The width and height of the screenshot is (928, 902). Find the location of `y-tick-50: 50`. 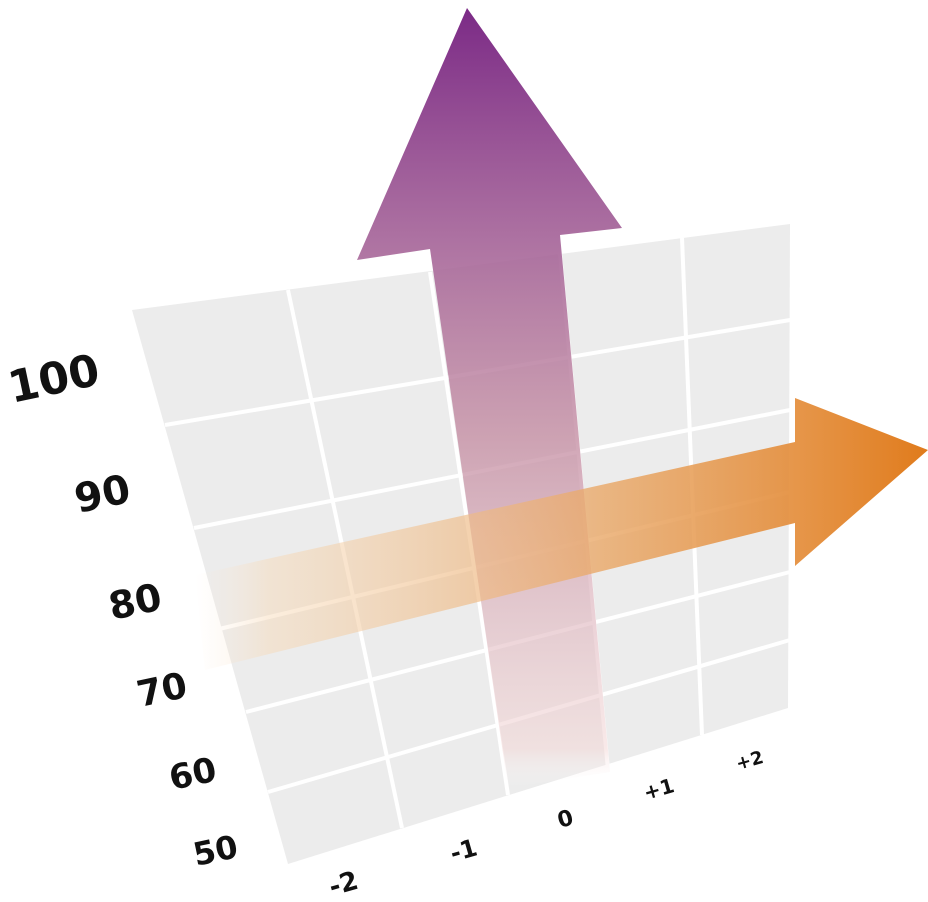

y-tick-50: 50 is located at coordinates (215, 850).